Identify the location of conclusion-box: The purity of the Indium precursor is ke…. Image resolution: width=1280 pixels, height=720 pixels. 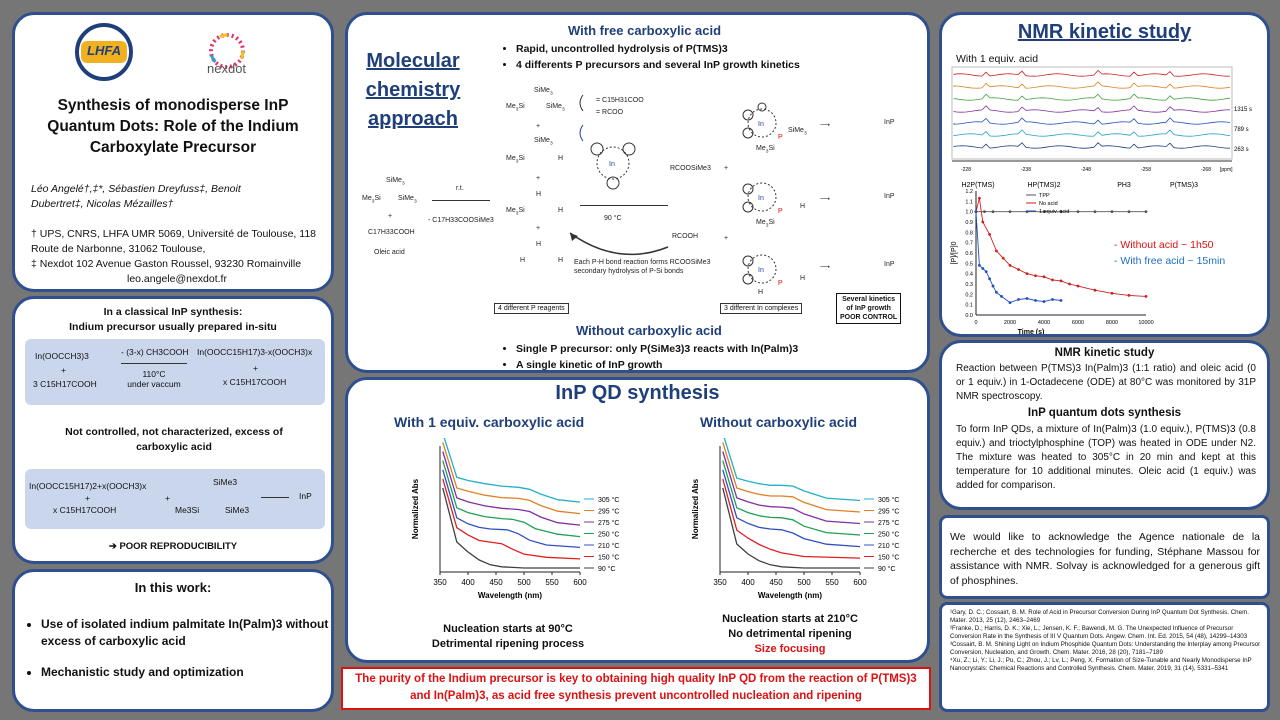
(636, 688).